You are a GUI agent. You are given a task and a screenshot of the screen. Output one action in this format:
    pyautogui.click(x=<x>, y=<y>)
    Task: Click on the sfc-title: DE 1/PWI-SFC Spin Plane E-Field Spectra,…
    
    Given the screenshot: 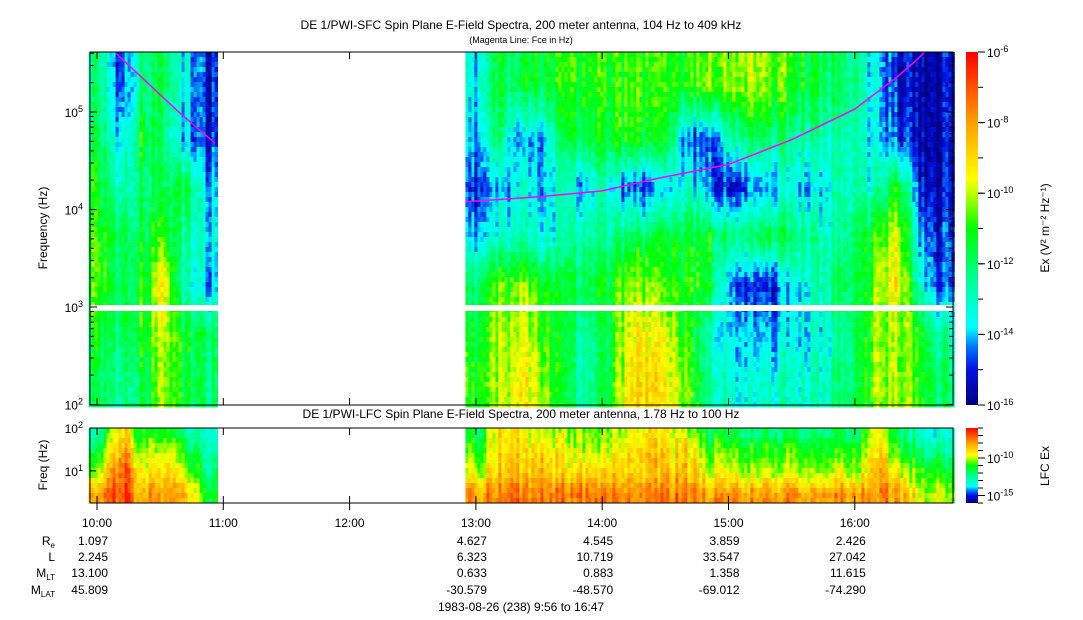 What is the action you would take?
    pyautogui.click(x=521, y=25)
    